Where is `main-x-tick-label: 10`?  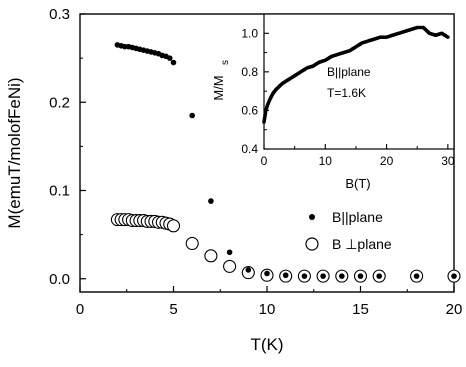
main-x-tick-label: 10 is located at coordinates (267, 309).